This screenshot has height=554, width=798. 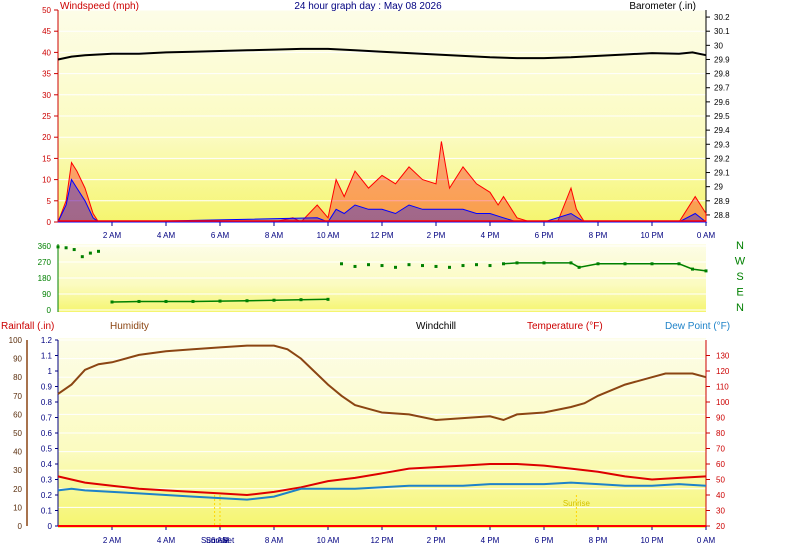 I want to click on temp-tick-label: 120, so click(x=723, y=371).